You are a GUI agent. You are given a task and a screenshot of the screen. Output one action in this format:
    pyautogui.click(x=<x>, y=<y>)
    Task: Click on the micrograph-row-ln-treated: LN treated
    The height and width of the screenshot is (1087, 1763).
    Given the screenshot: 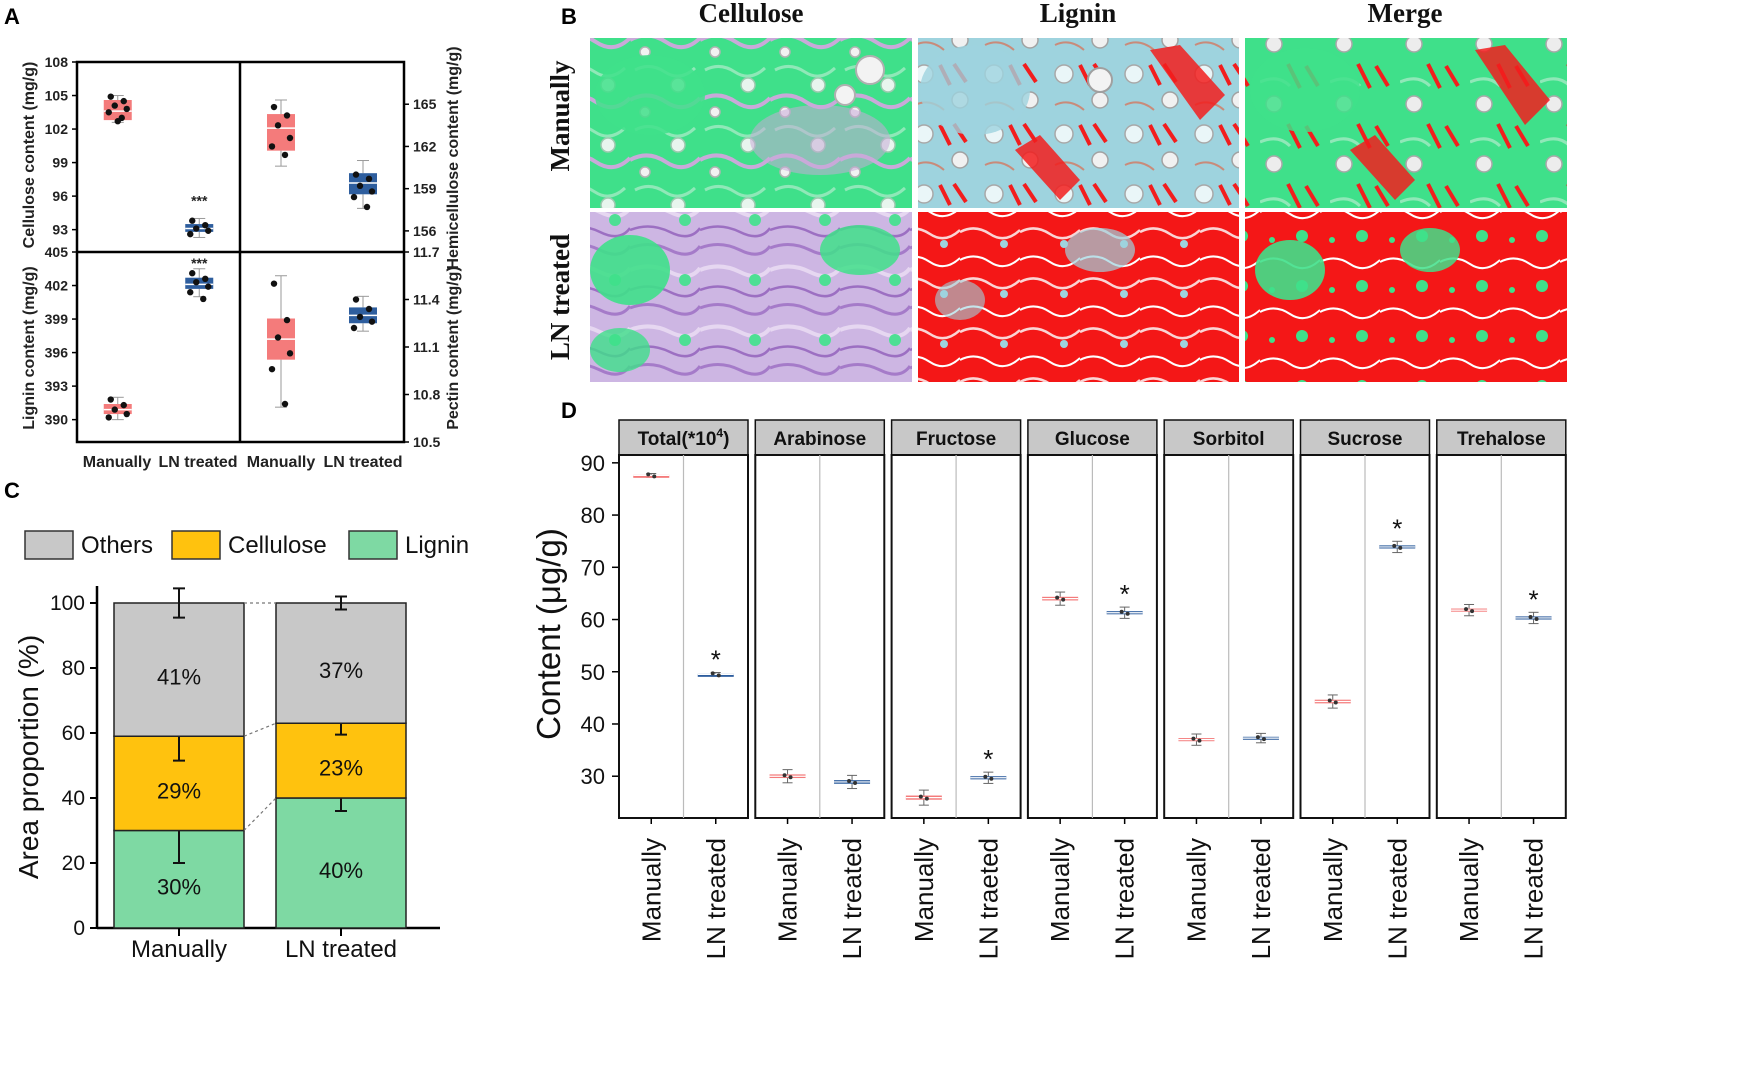 What is the action you would take?
    pyautogui.click(x=560, y=297)
    